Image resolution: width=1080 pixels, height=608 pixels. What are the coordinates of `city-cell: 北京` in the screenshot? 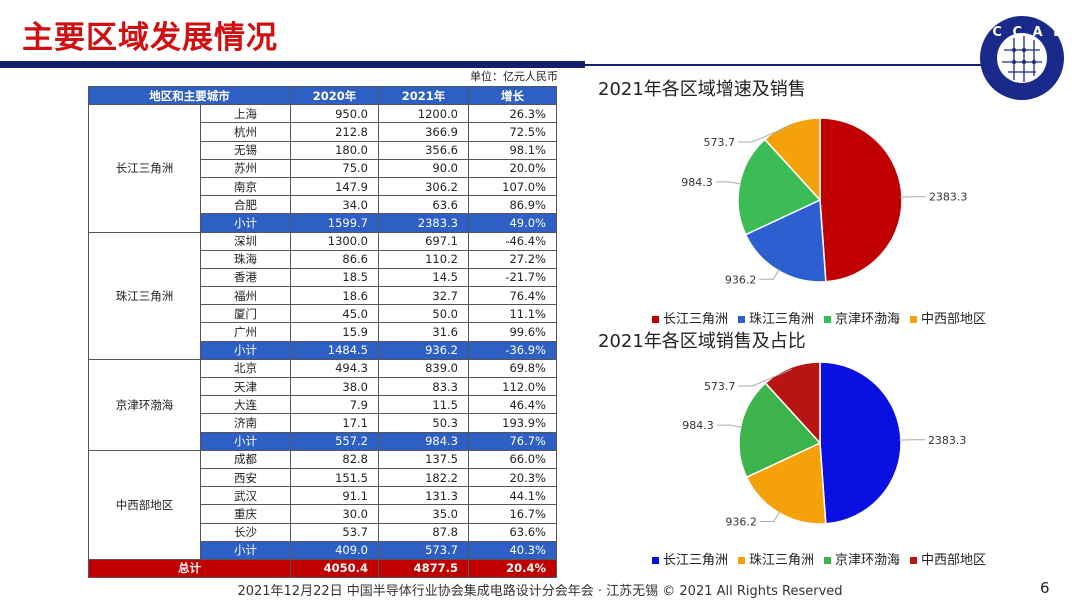 It's located at (245, 368).